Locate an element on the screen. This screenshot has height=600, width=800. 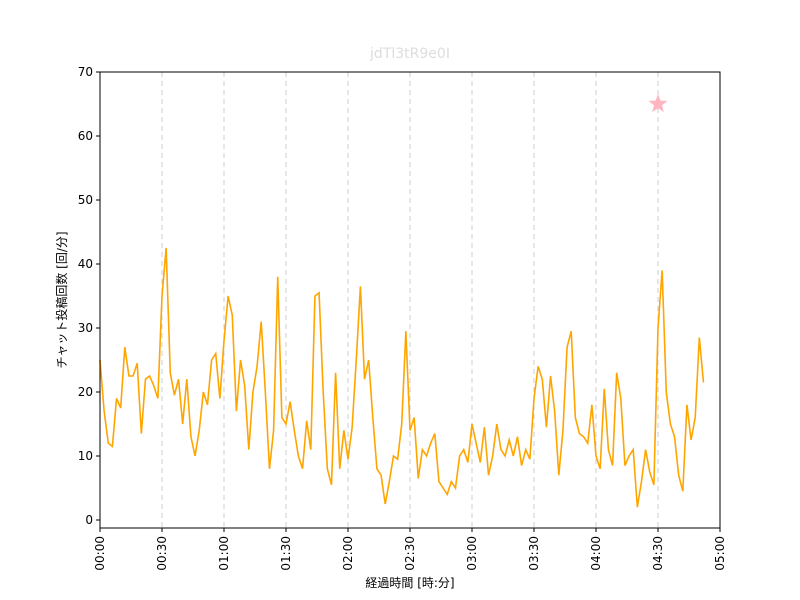
x-axis-label: 経過時間 [時:分] is located at coordinates (409, 583).